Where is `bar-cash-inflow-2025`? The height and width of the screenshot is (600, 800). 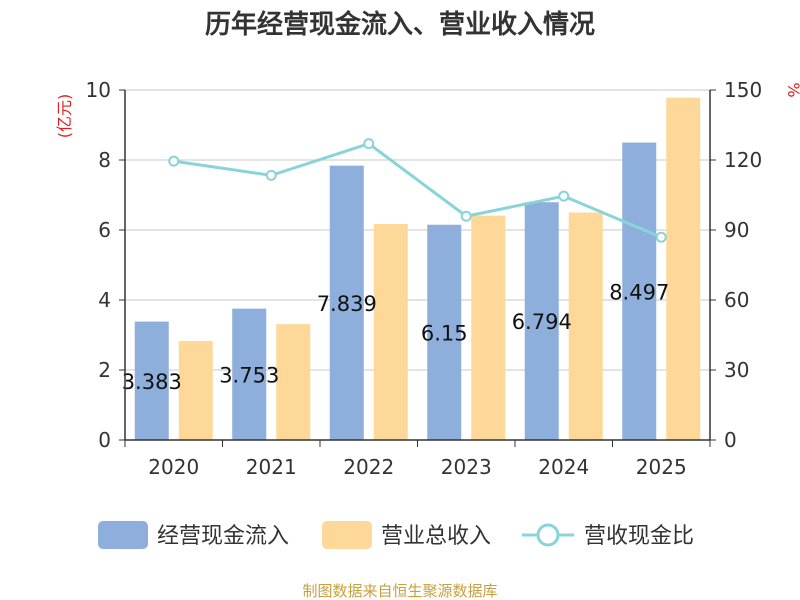 bar-cash-inflow-2025 is located at coordinates (639, 291).